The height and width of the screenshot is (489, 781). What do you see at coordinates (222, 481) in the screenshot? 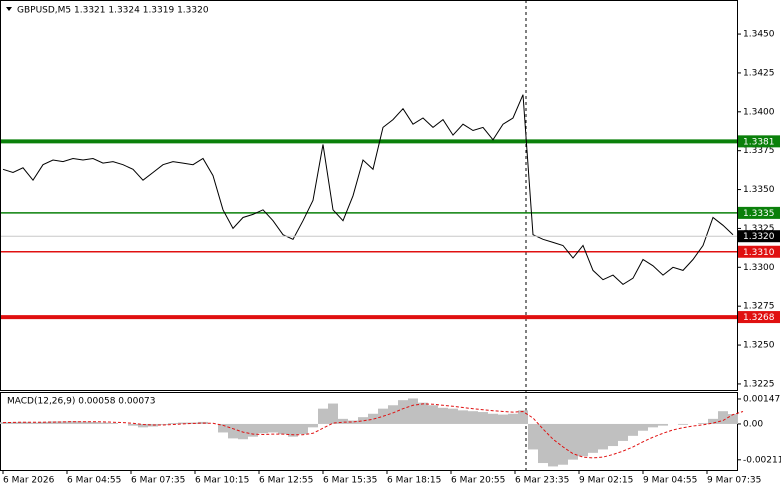
I see `x-tick-label: 6 Mar 10:15` at bounding box center [222, 481].